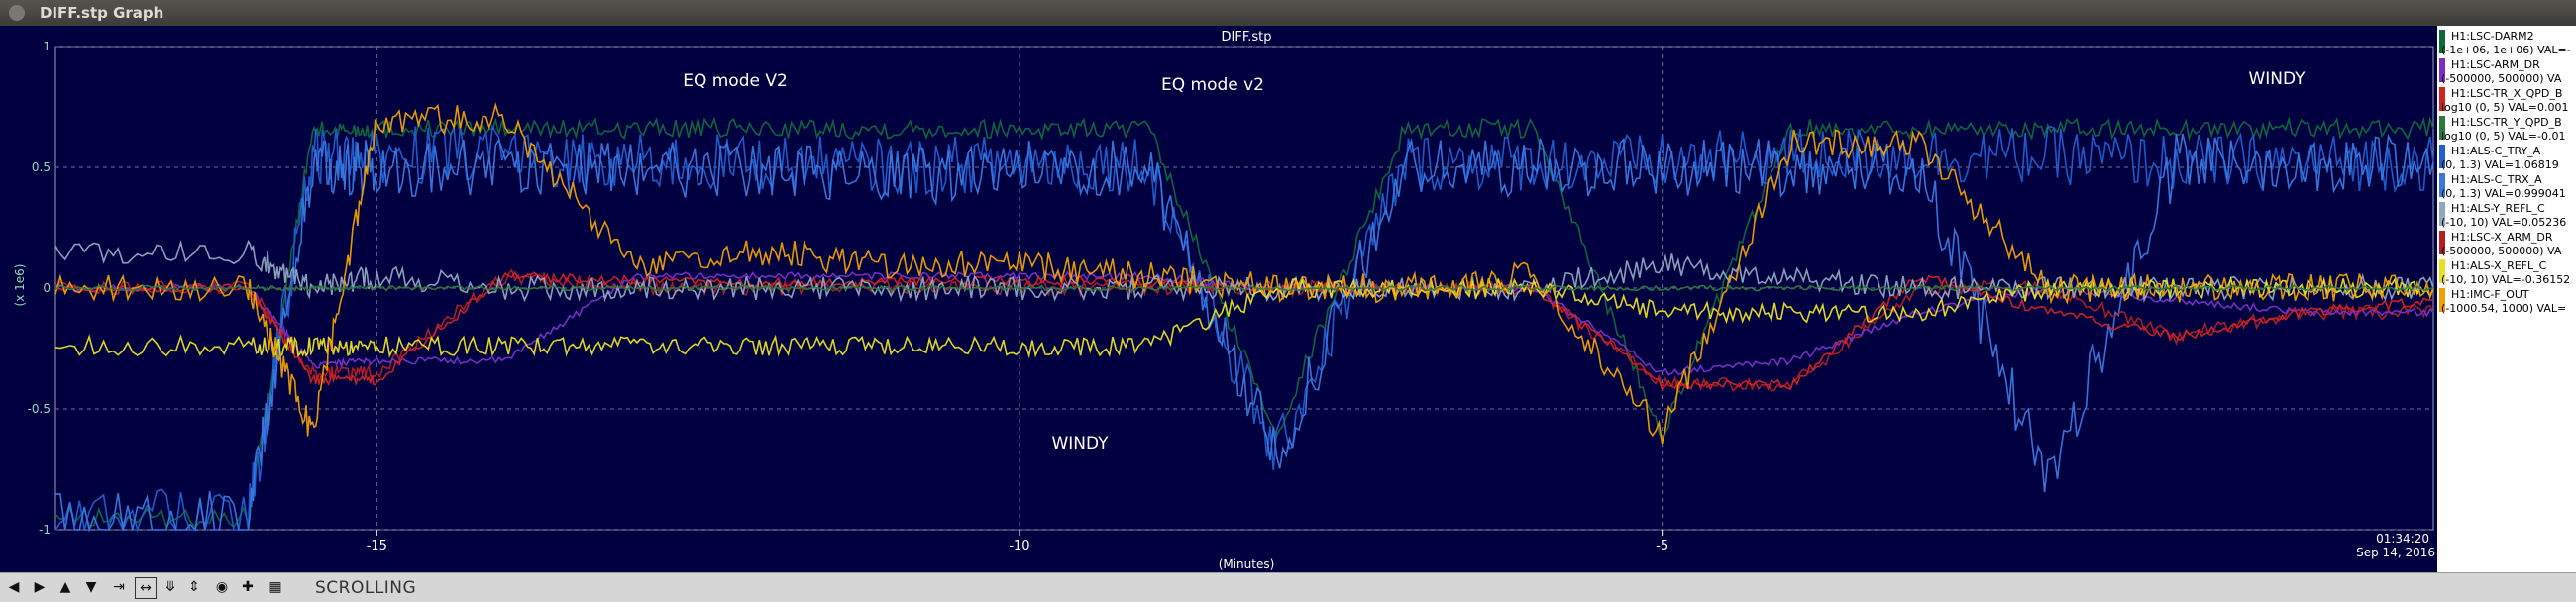 This screenshot has width=2576, height=602. Describe the element at coordinates (47, 47) in the screenshot. I see `y-tick-label: 1` at that location.